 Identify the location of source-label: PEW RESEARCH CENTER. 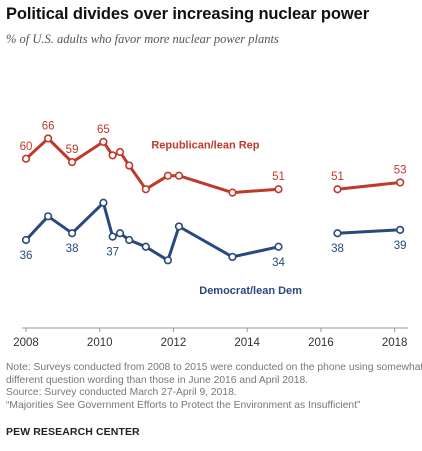
(73, 432).